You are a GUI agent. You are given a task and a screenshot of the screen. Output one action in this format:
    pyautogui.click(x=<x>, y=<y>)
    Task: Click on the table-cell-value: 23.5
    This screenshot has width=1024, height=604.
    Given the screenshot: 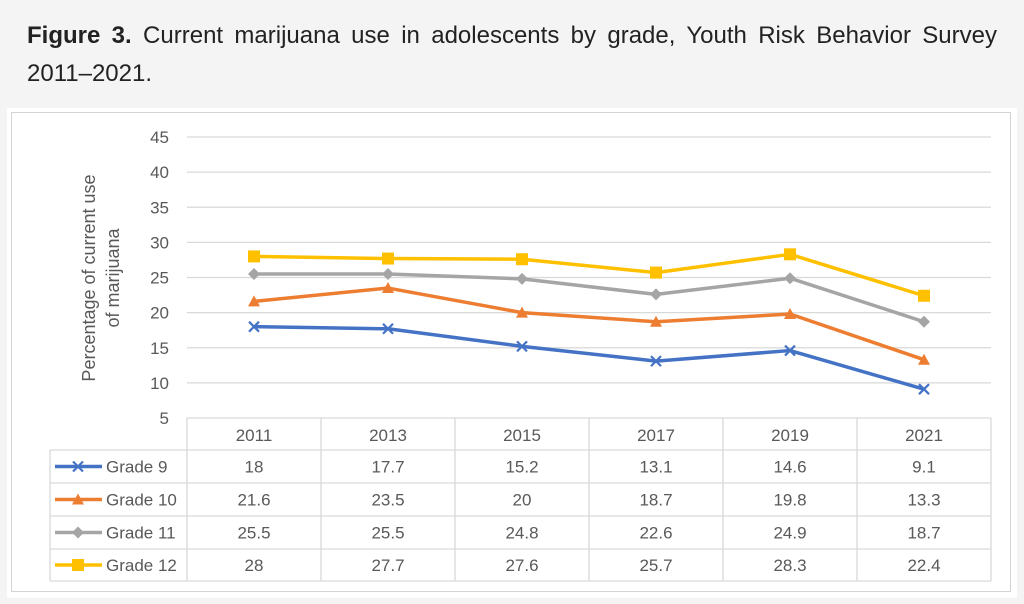 What is the action you would take?
    pyautogui.click(x=387, y=500)
    